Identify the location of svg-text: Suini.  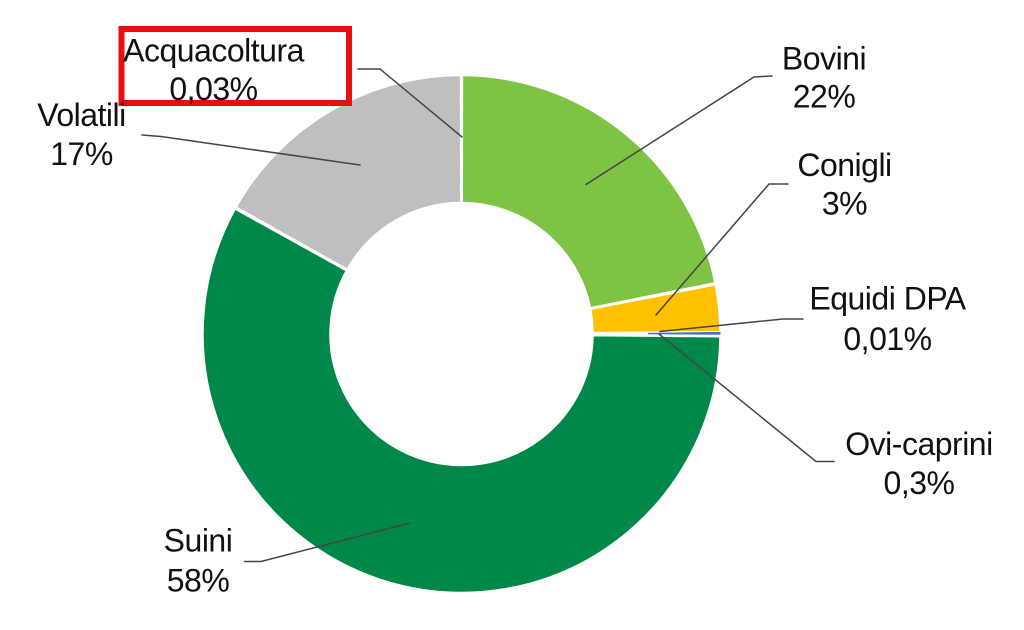
(198, 541).